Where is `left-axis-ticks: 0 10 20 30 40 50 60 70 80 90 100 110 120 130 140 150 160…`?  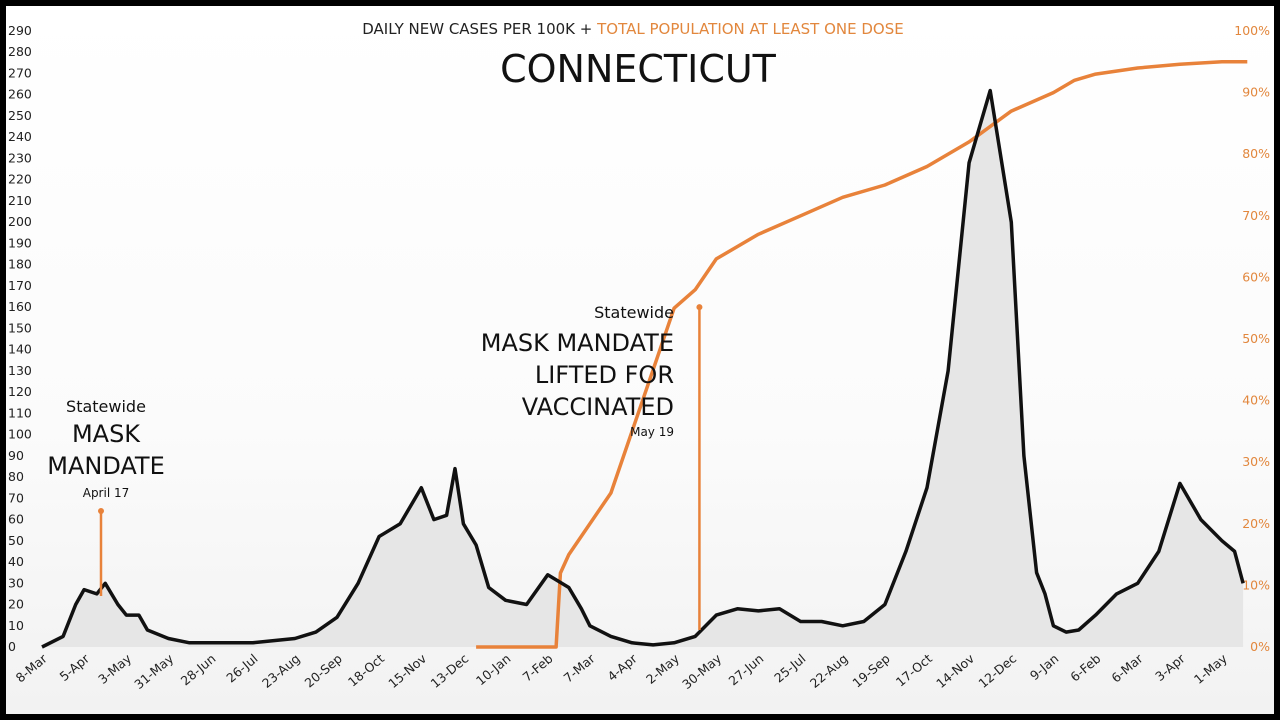 left-axis-ticks: 0 10 20 30 40 50 60 70 80 90 100 110 120 130 140 150 160… is located at coordinates (20, 338).